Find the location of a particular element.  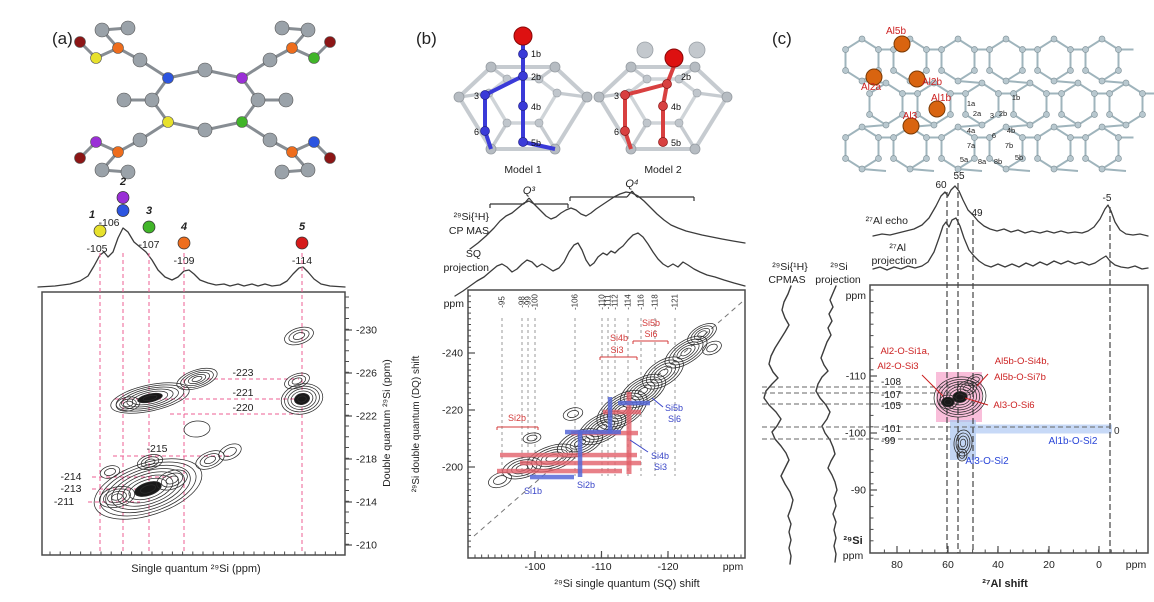

c-ppm-bottom-label: ppm is located at coordinates (853, 556).